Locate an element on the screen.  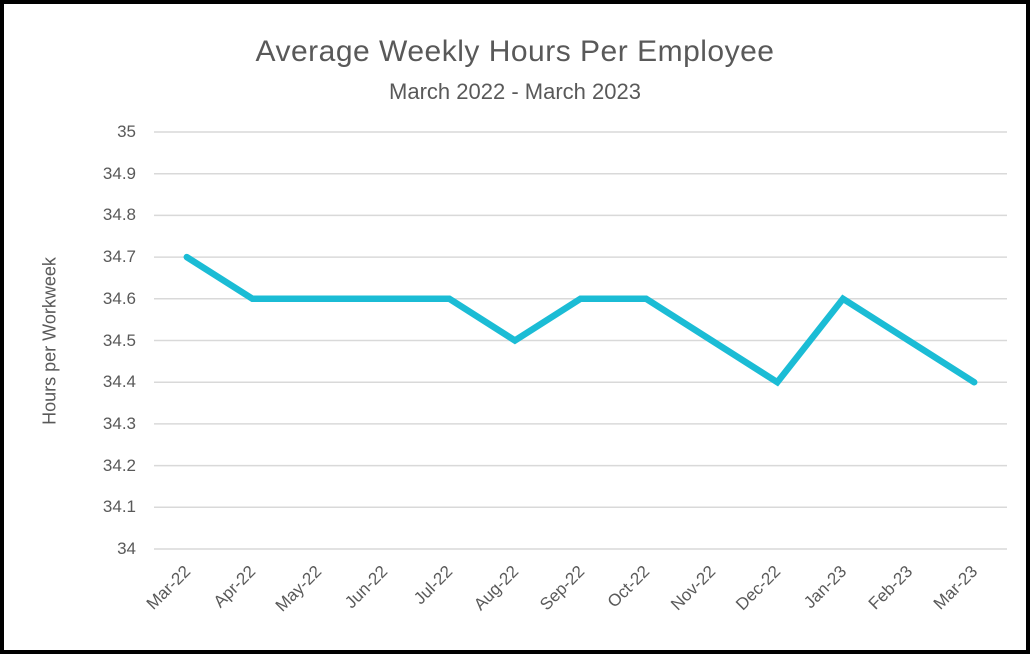
y-tick-label: 34.4 is located at coordinates (119, 382).